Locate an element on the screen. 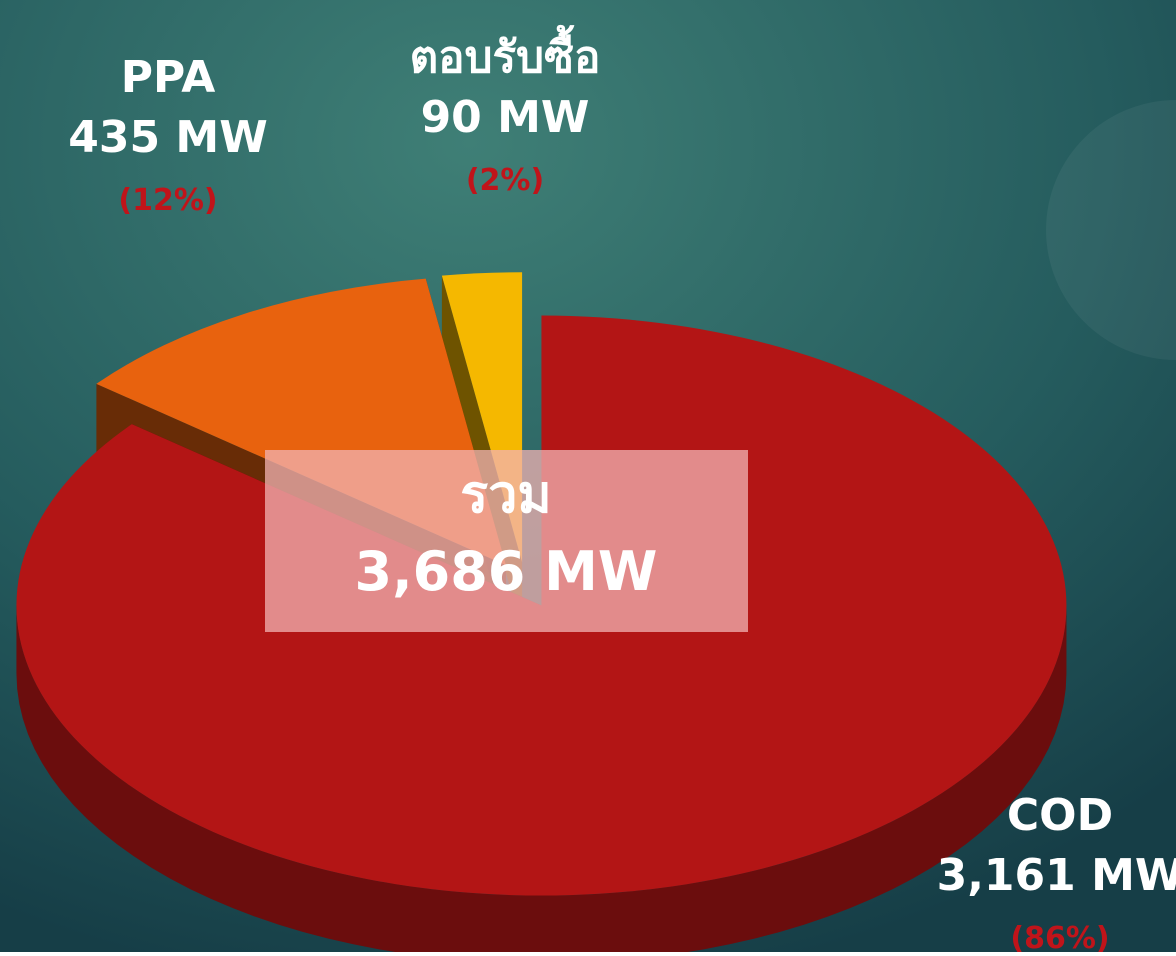 This screenshot has height=956, width=1176. percent-label: (2%) is located at coordinates (505, 180).